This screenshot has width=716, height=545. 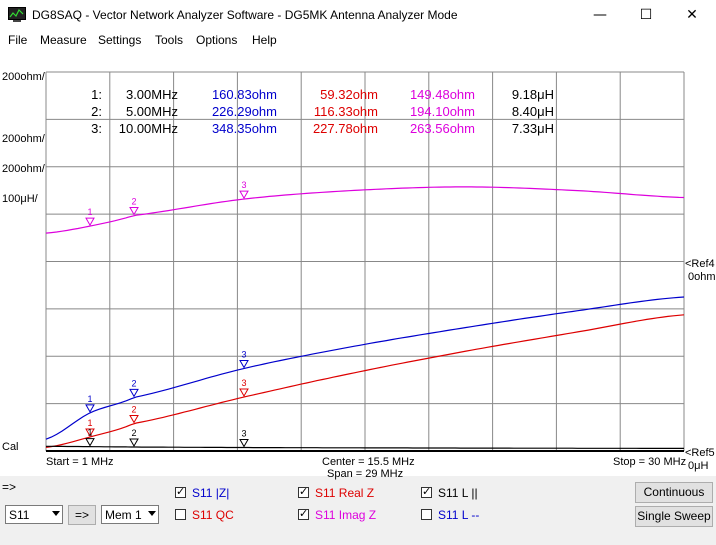 What do you see at coordinates (10, 447) in the screenshot?
I see `cal-label: Cal` at bounding box center [10, 447].